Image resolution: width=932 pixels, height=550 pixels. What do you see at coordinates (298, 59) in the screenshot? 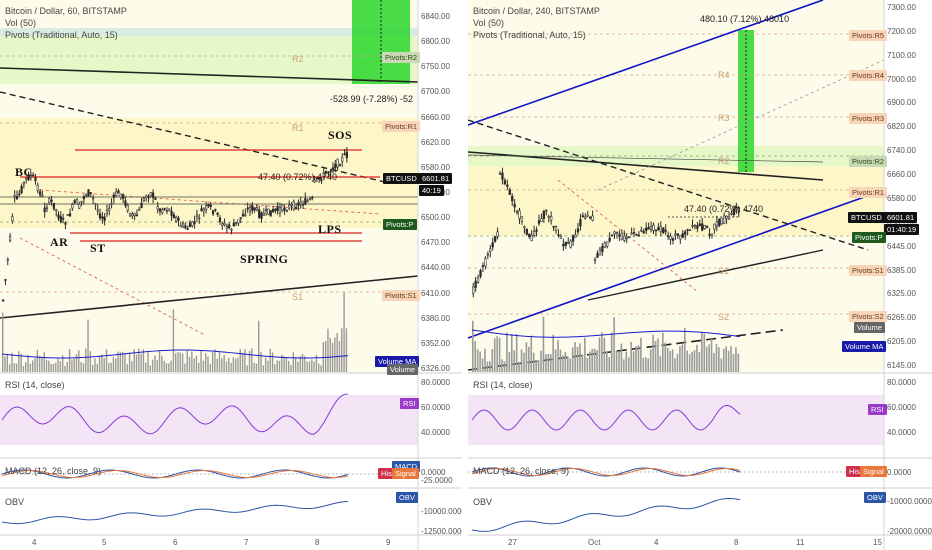
I see `left-r2-faint: R2` at bounding box center [298, 59].